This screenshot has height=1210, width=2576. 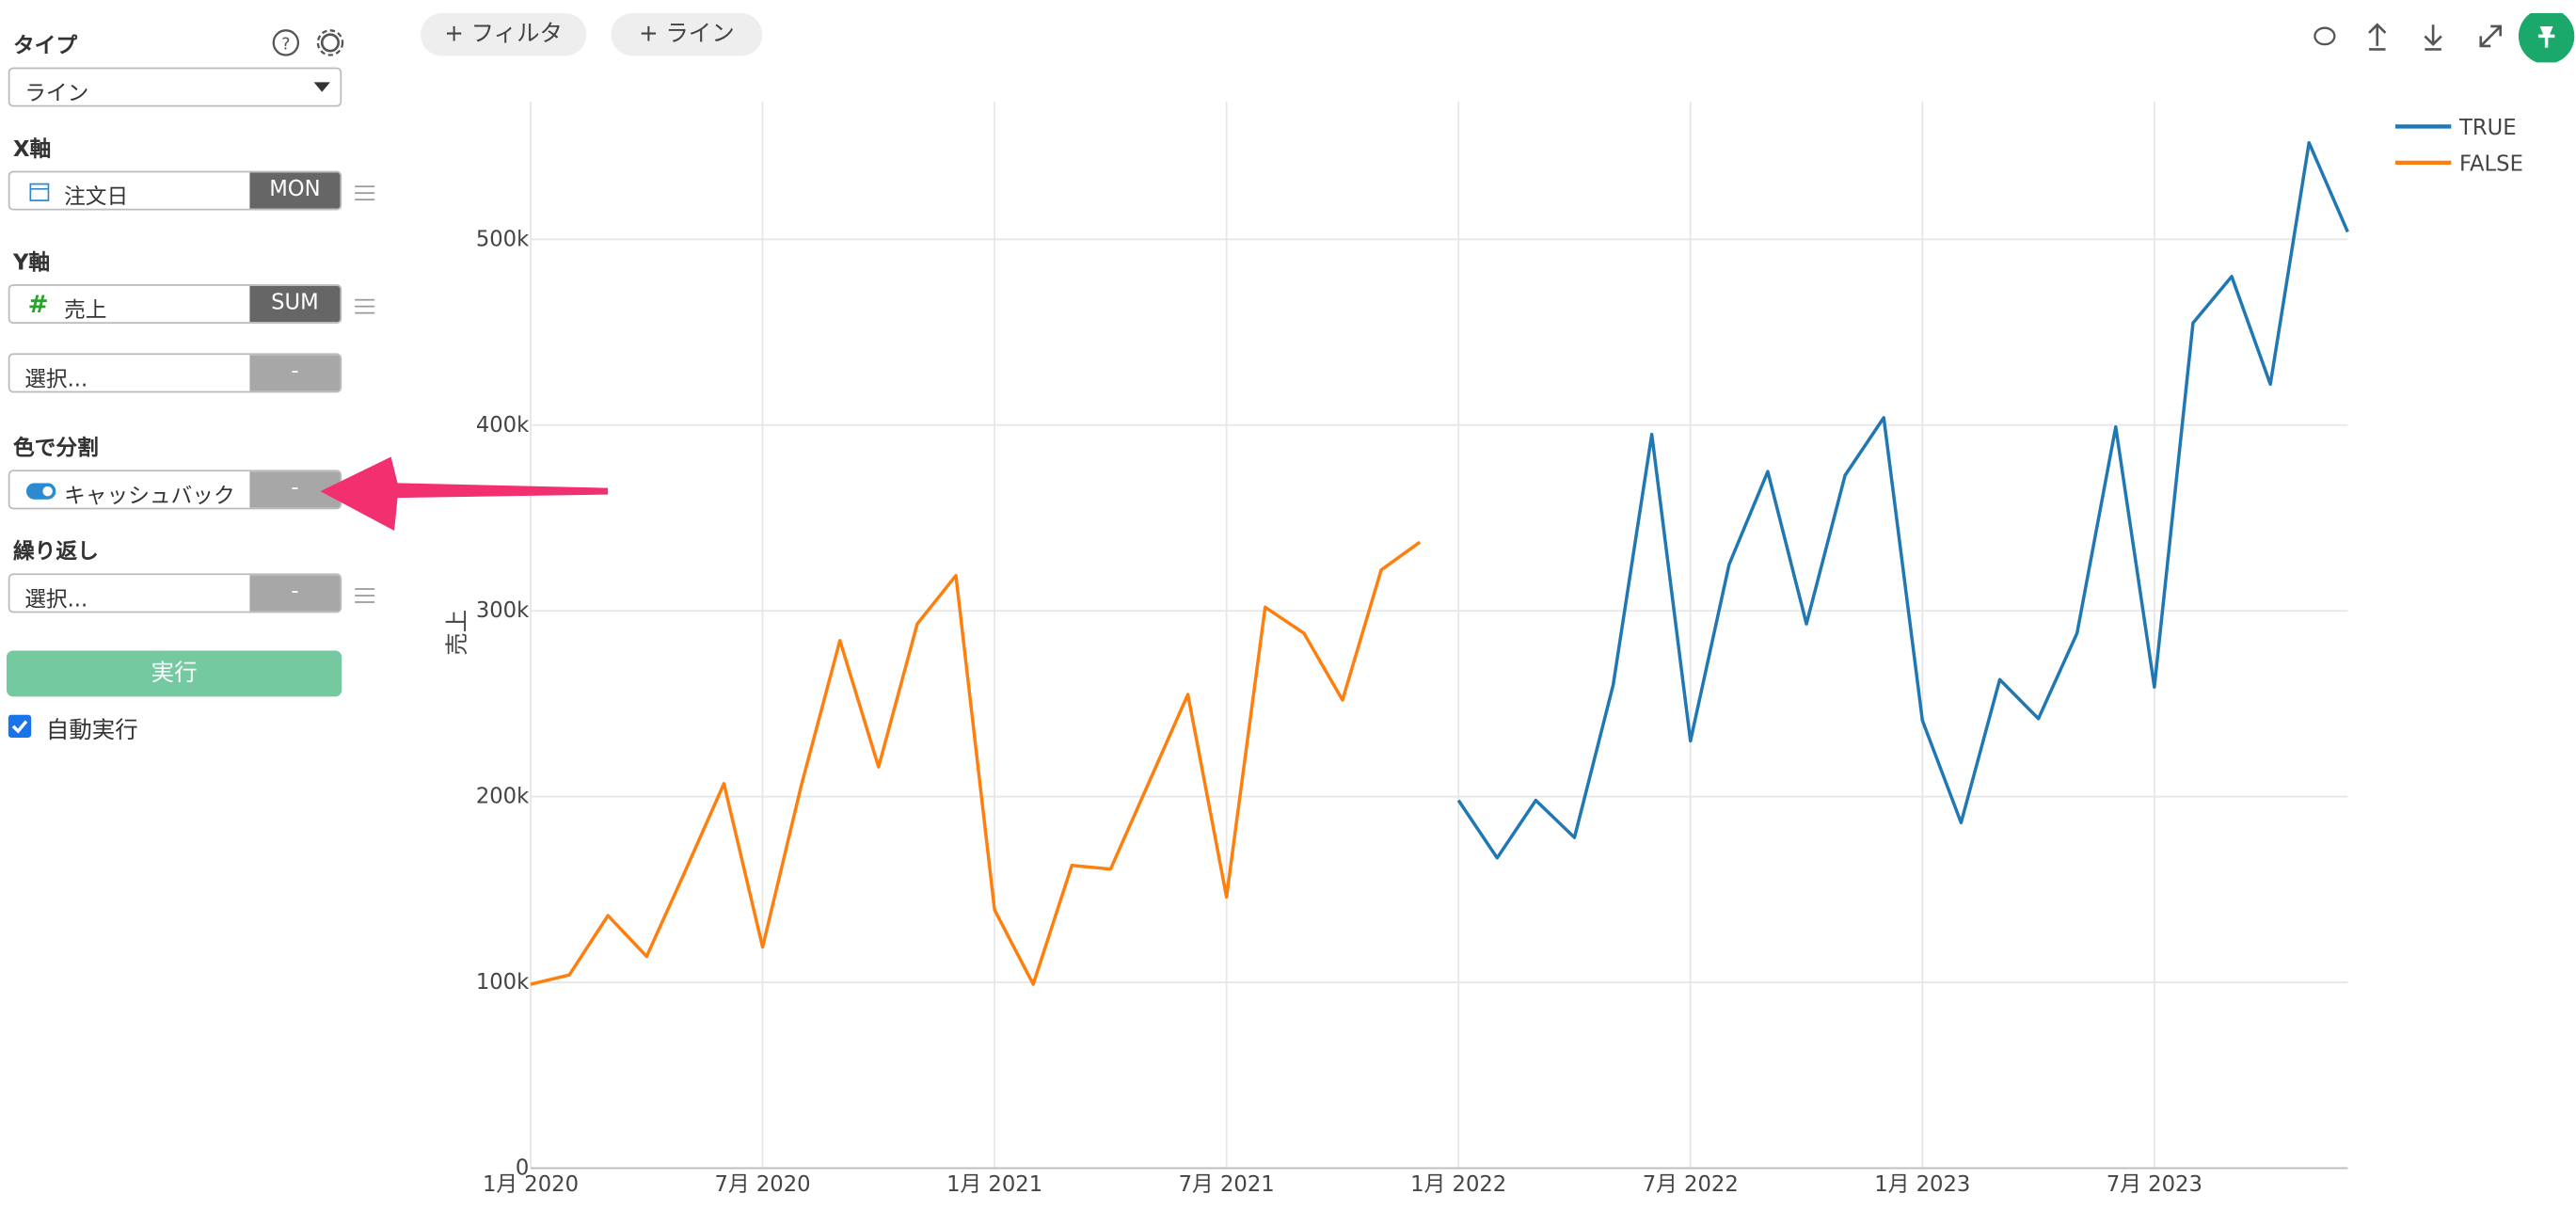 I want to click on annotation-arrow, so click(x=464, y=494).